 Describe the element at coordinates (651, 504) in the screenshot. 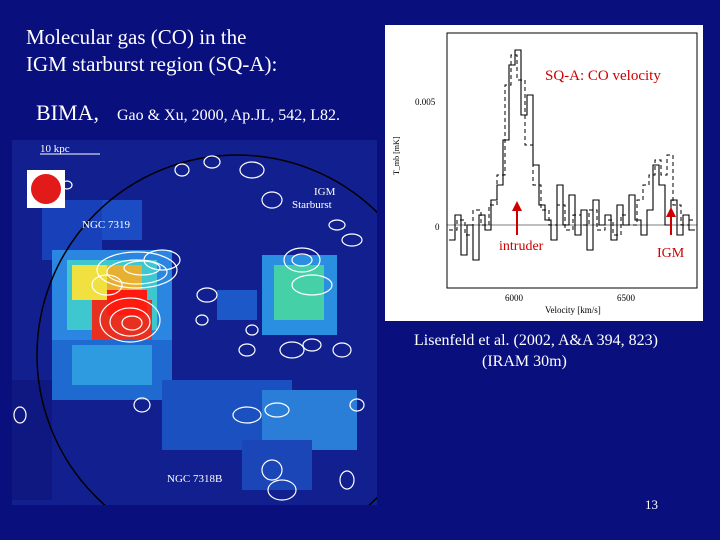

I see `page-number: 13` at that location.